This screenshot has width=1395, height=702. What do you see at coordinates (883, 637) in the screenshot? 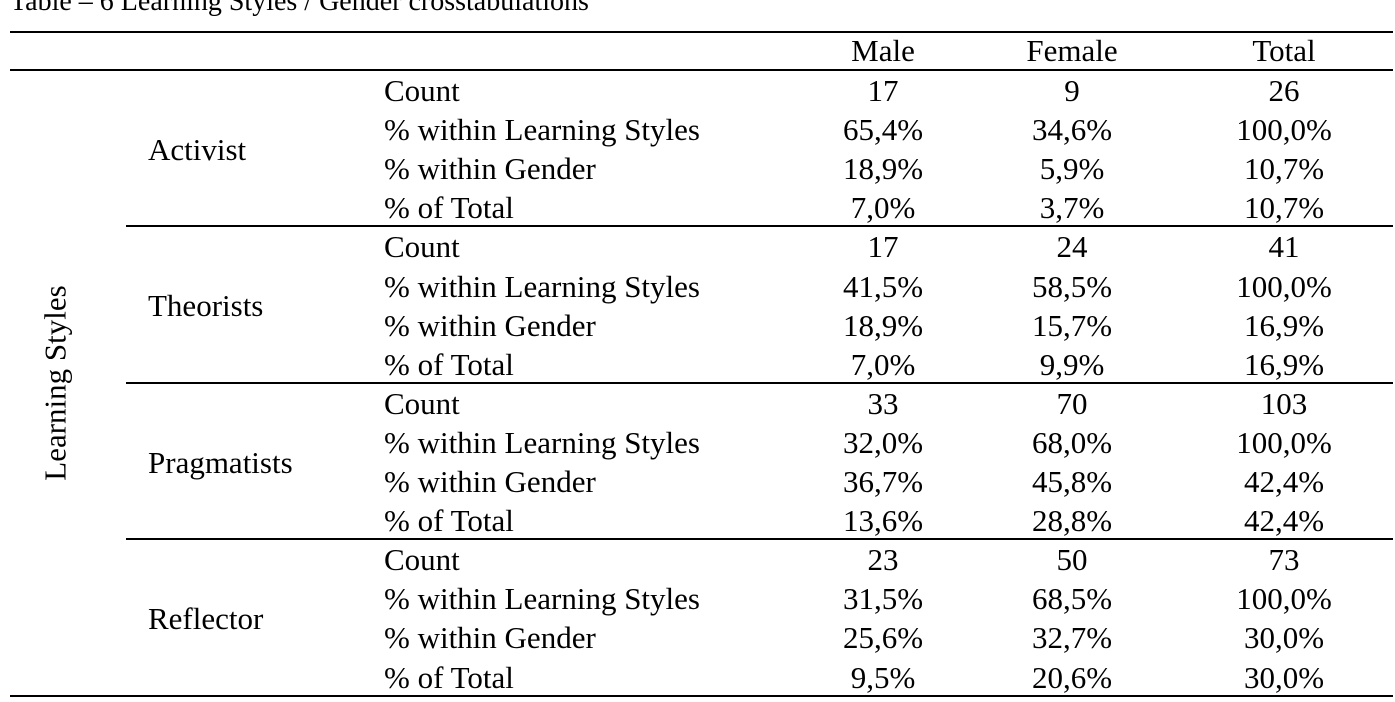
I see `table-cell-male: 25,6%` at bounding box center [883, 637].